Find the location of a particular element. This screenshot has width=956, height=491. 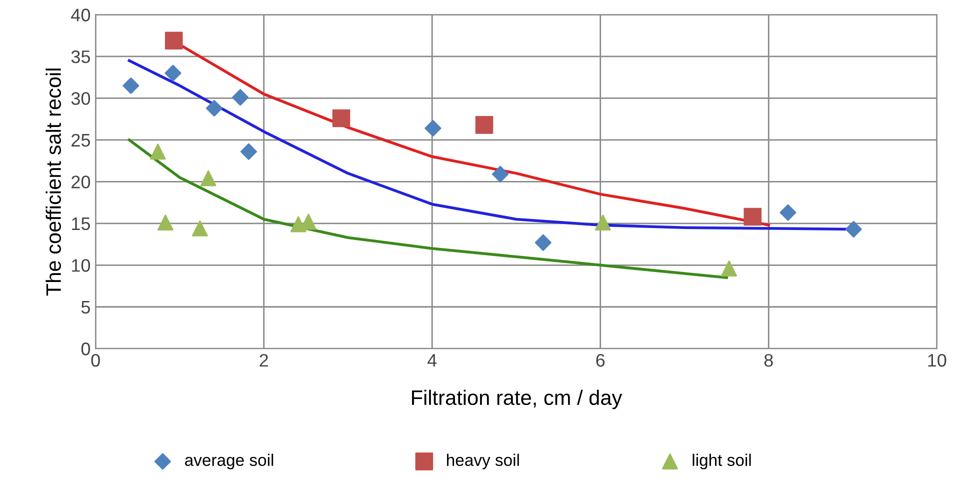

x-tick-label: 10 is located at coordinates (937, 360).